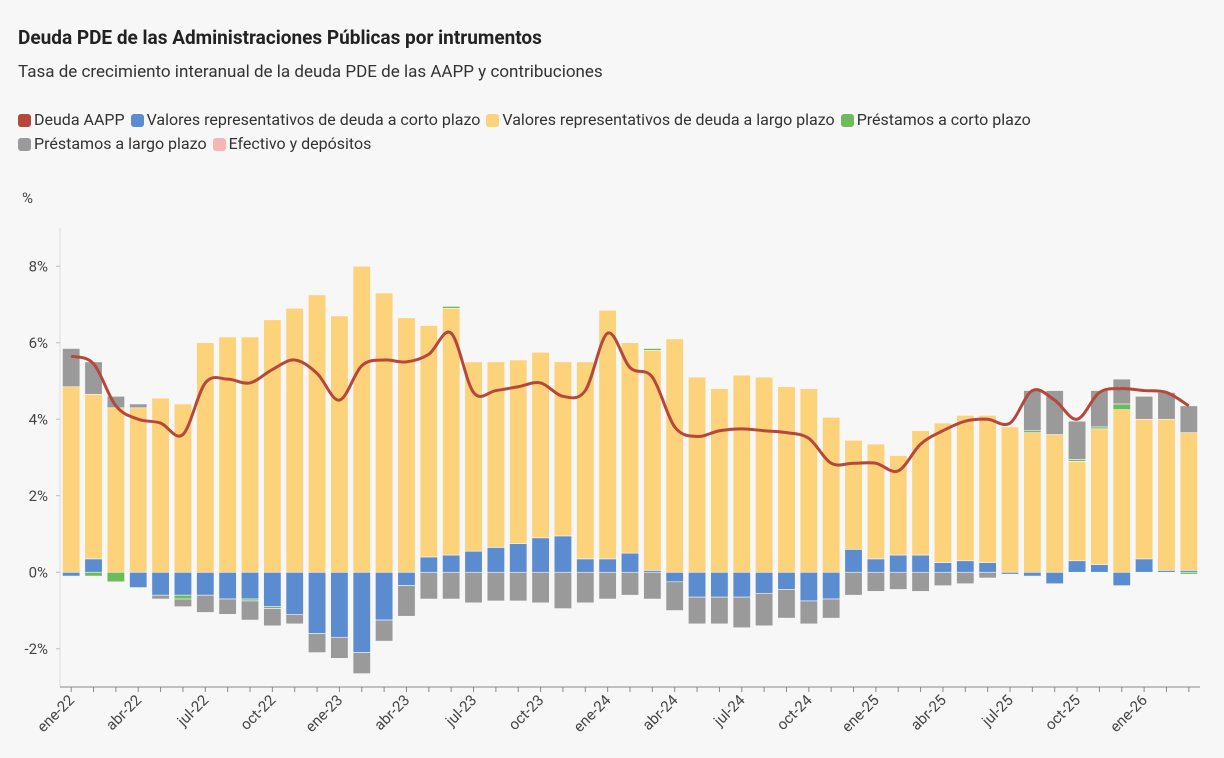 Image resolution: width=1224 pixels, height=758 pixels. What do you see at coordinates (935, 120) in the screenshot?
I see `legend-item: Préstamos a corto plazo` at bounding box center [935, 120].